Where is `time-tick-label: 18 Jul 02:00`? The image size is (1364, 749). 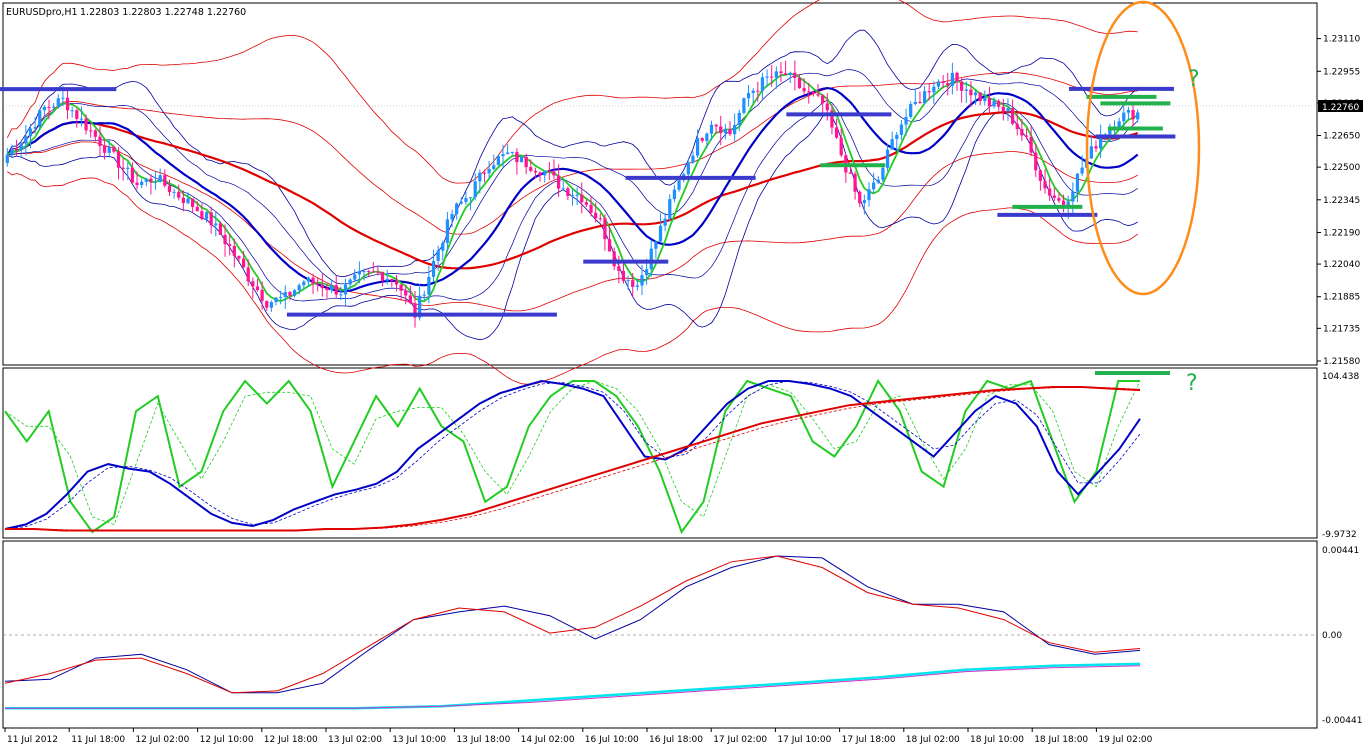
time-tick-label: 18 Jul 02:00 is located at coordinates (933, 740).